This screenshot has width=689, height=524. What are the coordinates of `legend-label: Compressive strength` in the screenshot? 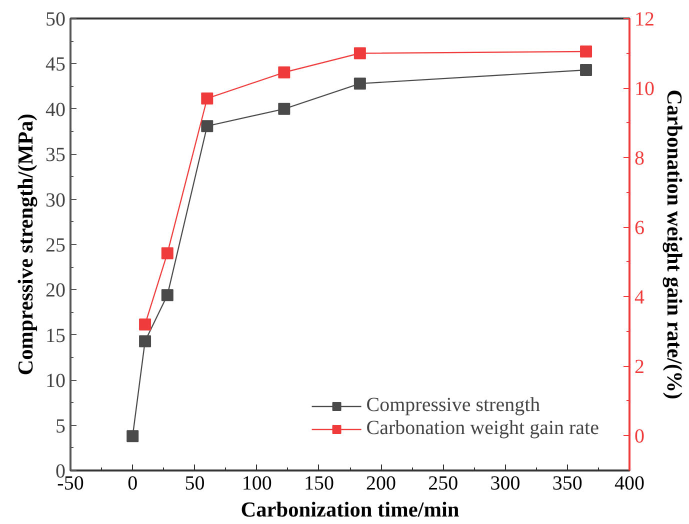 It's located at (453, 405).